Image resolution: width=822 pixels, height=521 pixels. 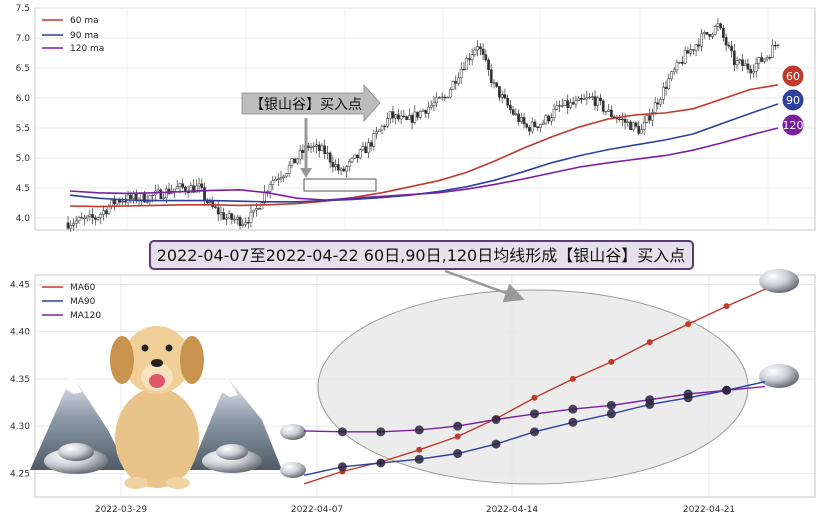 I want to click on bottom-y-tick-label: 4.35, so click(x=20, y=380).